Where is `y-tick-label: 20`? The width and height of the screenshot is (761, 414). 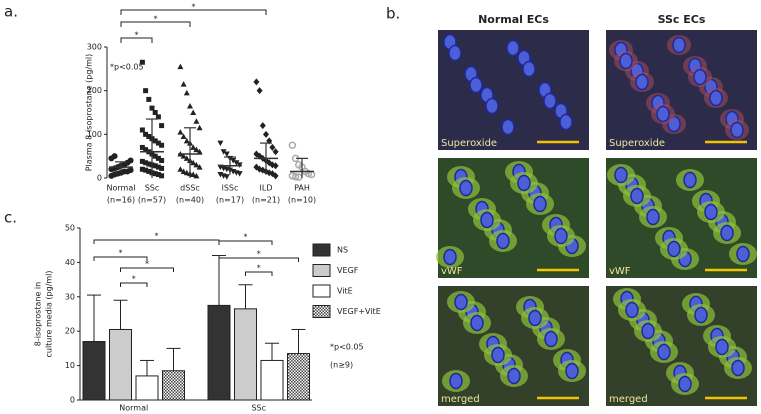
y-tick-label: 20 is located at coordinates (70, 331).